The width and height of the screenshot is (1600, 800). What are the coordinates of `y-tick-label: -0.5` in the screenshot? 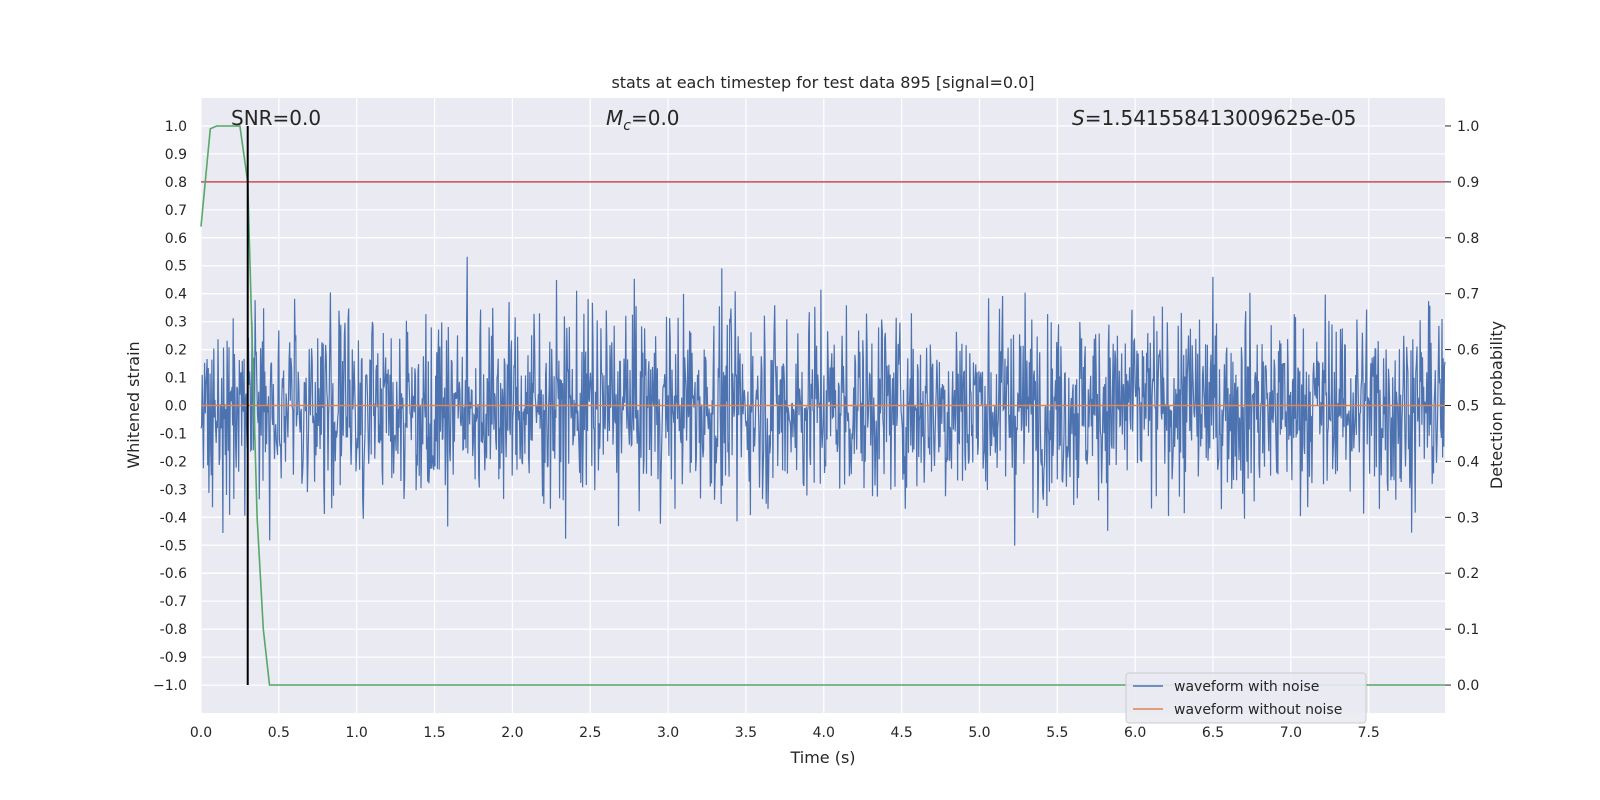 It's located at (173, 546).